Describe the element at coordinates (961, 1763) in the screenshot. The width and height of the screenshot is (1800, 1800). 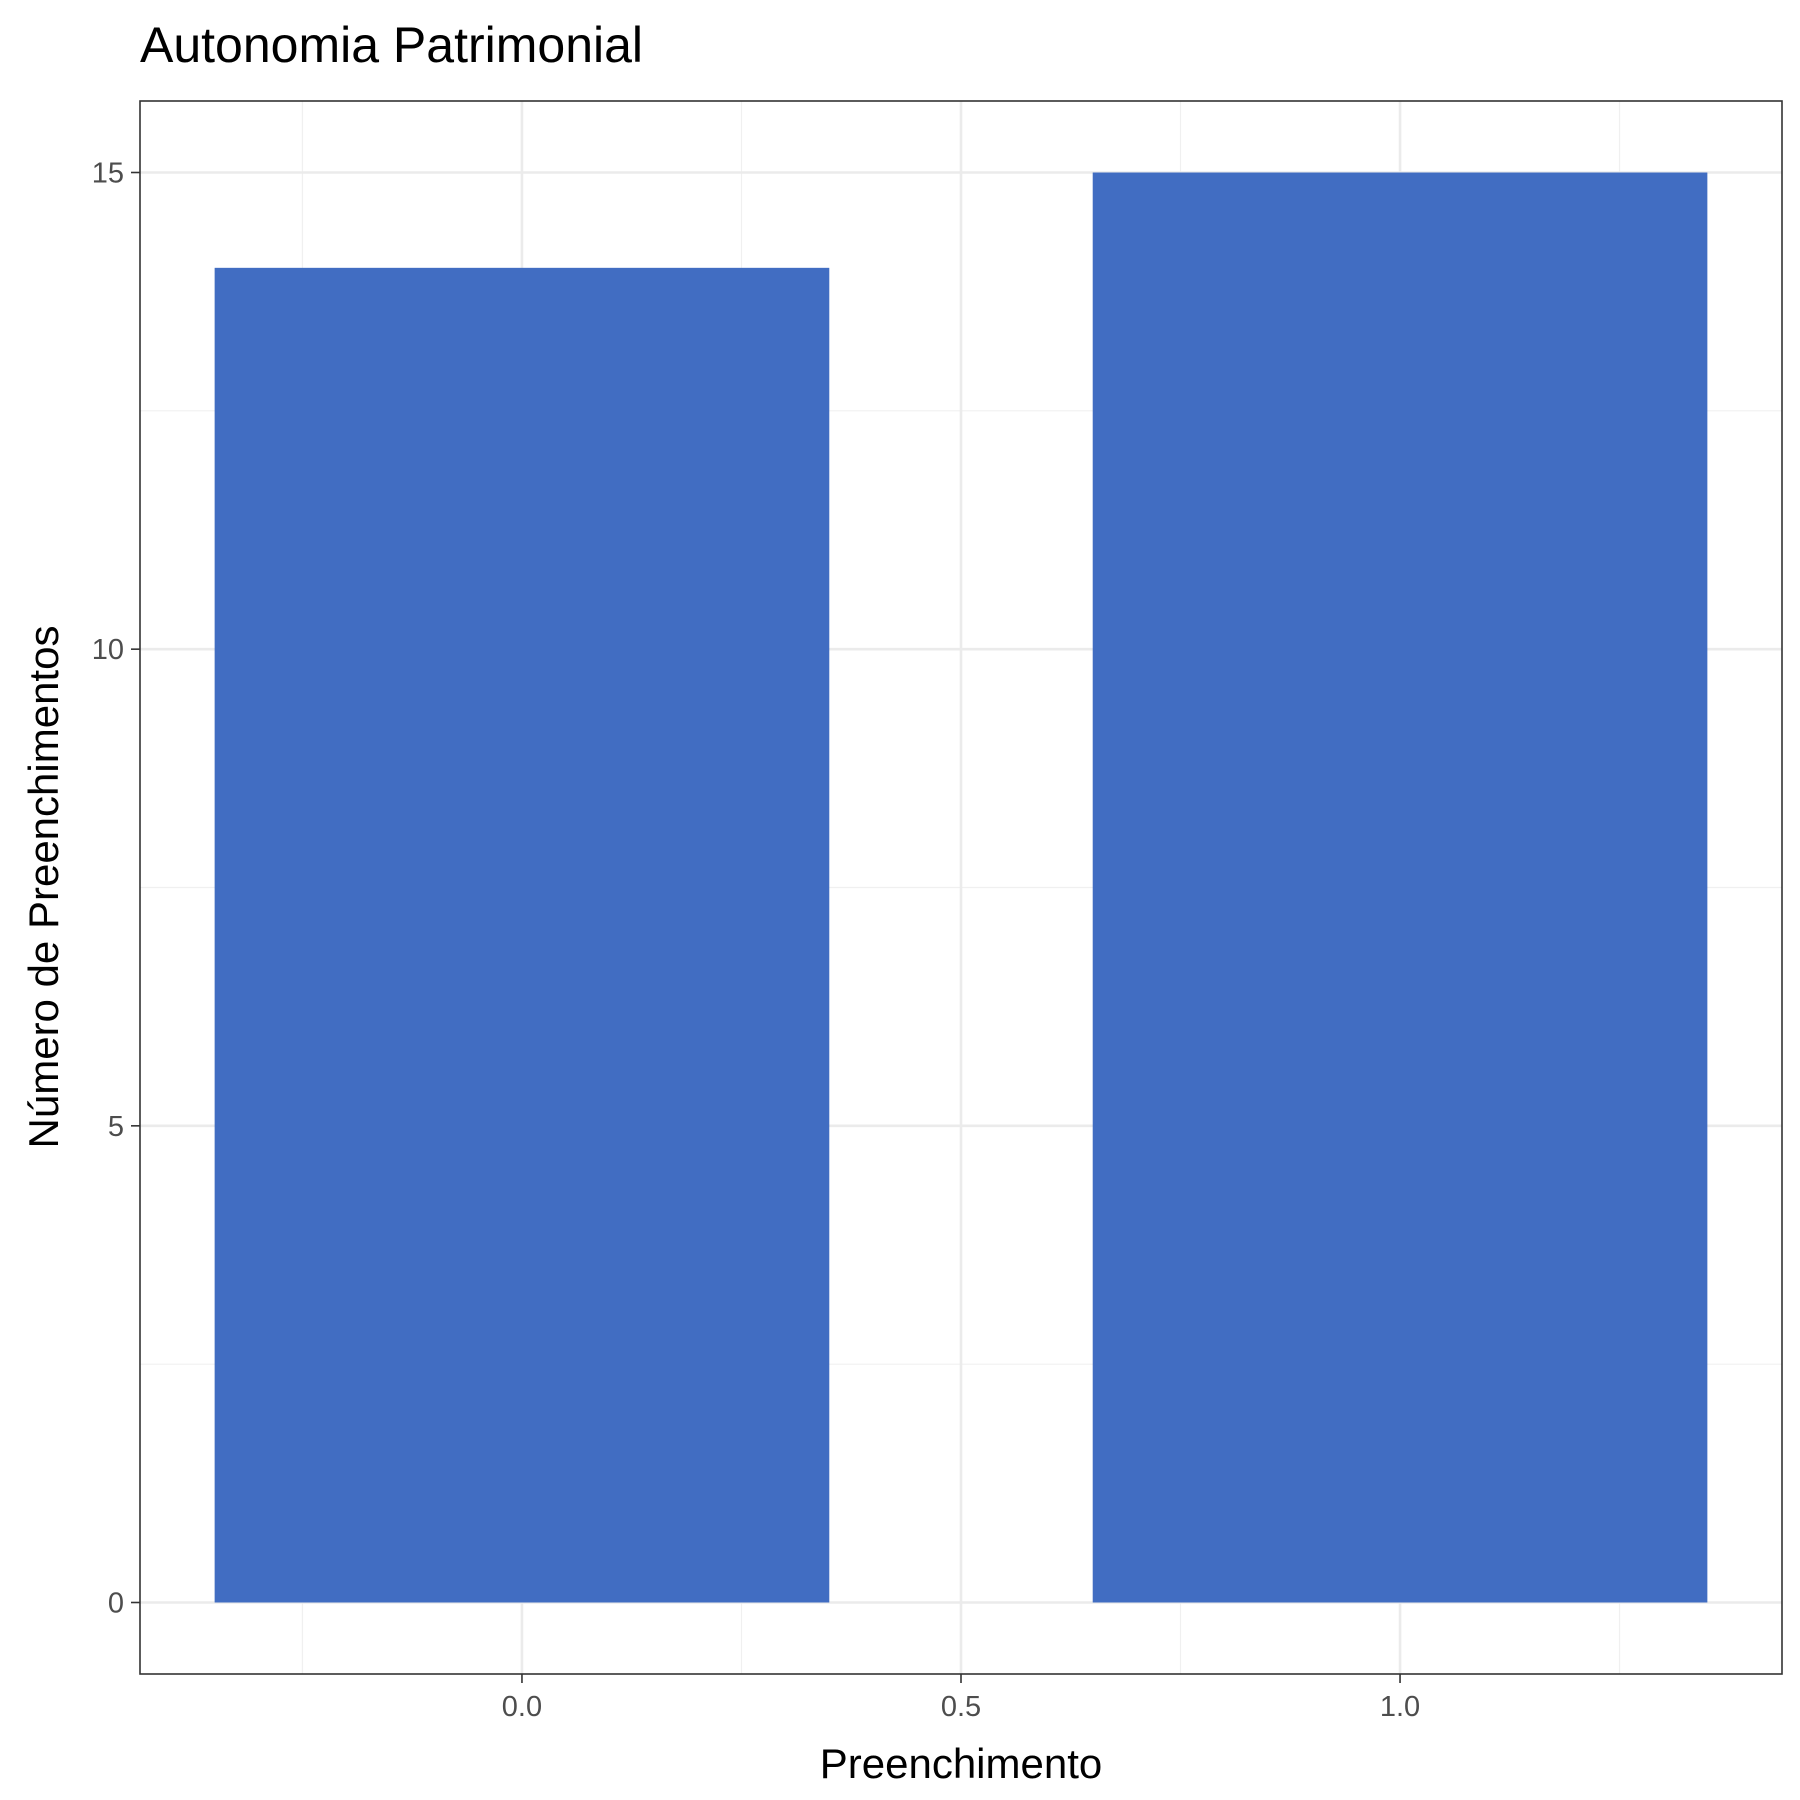
I see `x-axis-label: Preenchimento` at that location.